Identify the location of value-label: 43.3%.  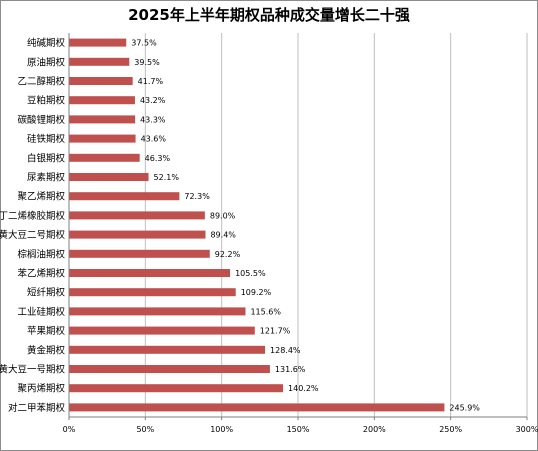
(153, 119).